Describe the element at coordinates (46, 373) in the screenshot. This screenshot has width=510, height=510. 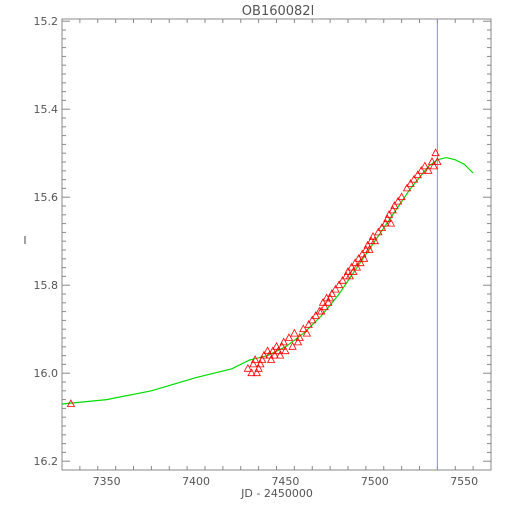
I see `y-tick-label: 16.0` at that location.